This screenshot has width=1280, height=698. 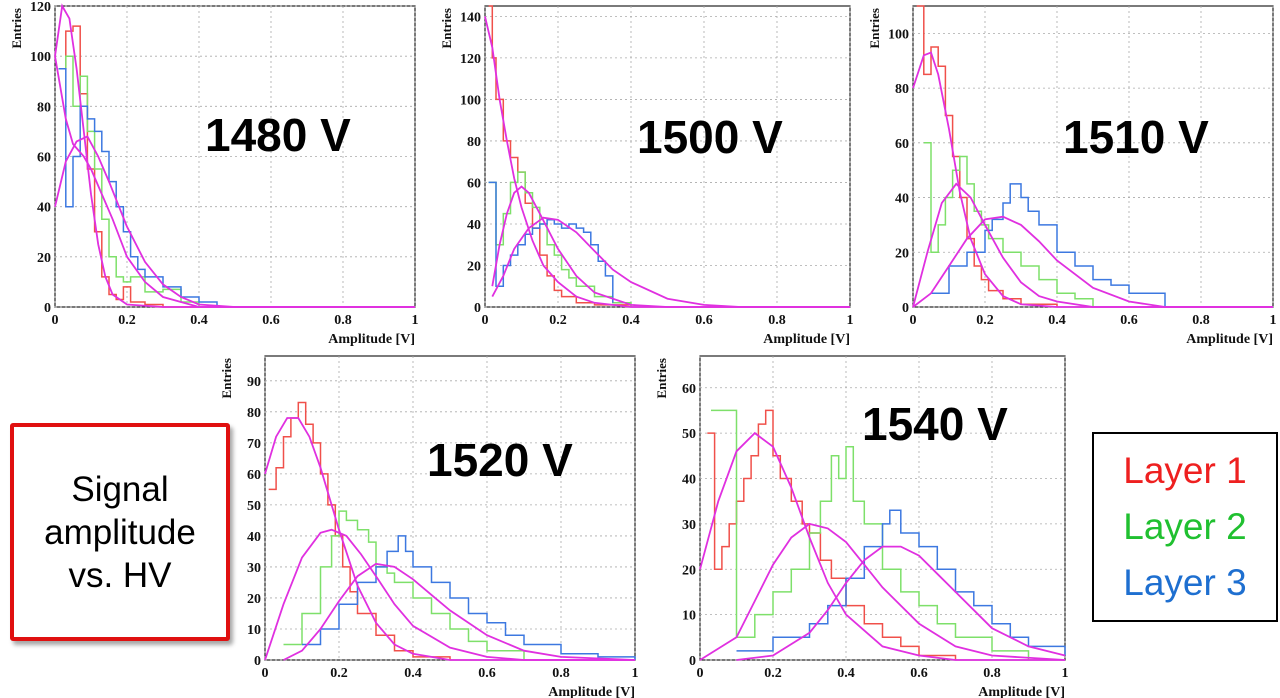 I want to click on hv-label-1500v: 1500 V, so click(x=710, y=137).